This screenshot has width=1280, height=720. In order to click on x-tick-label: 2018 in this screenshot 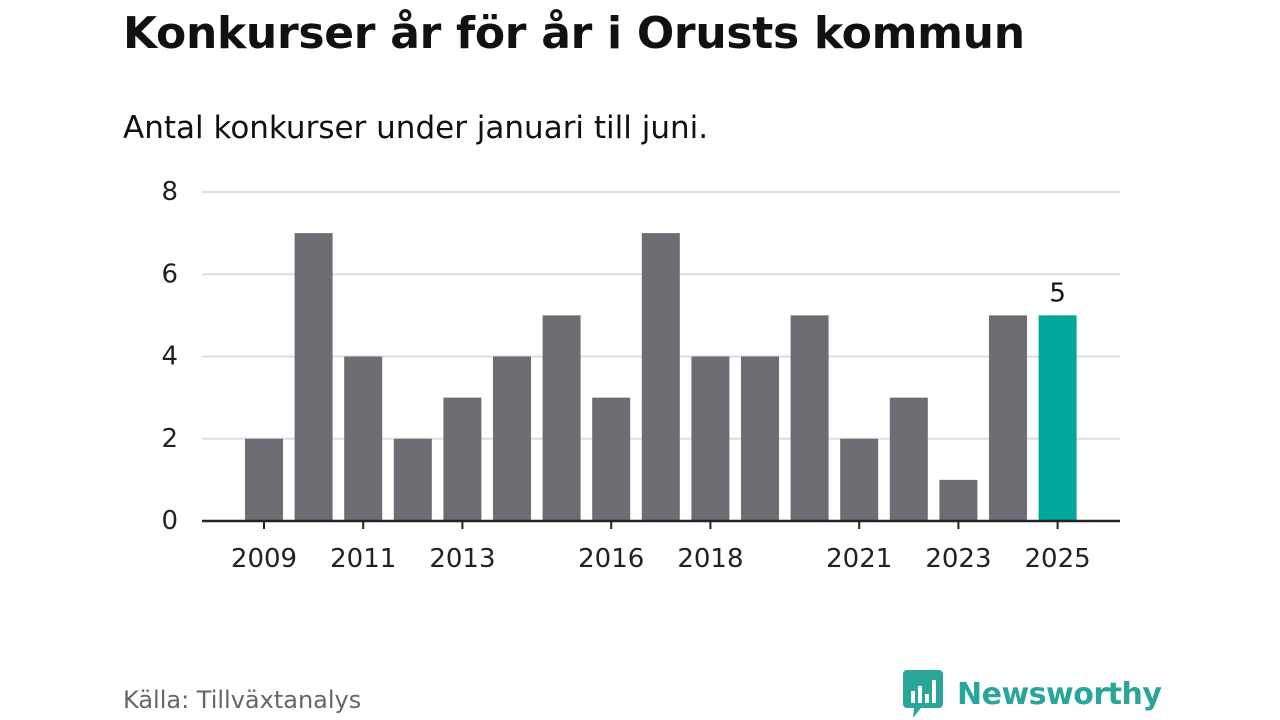, I will do `click(710, 559)`.